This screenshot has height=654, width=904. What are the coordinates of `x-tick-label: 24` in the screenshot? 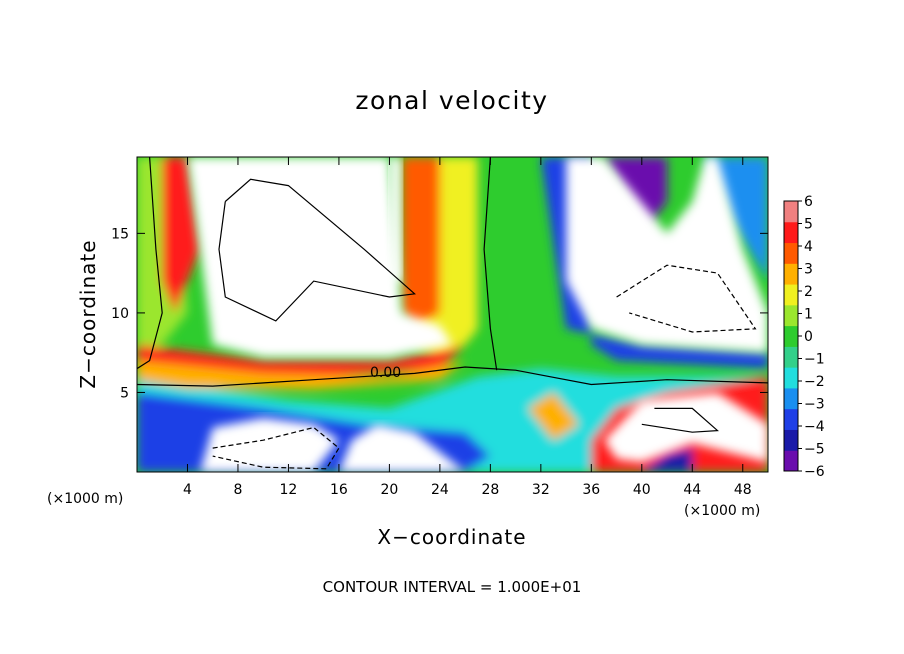 It's located at (440, 490).